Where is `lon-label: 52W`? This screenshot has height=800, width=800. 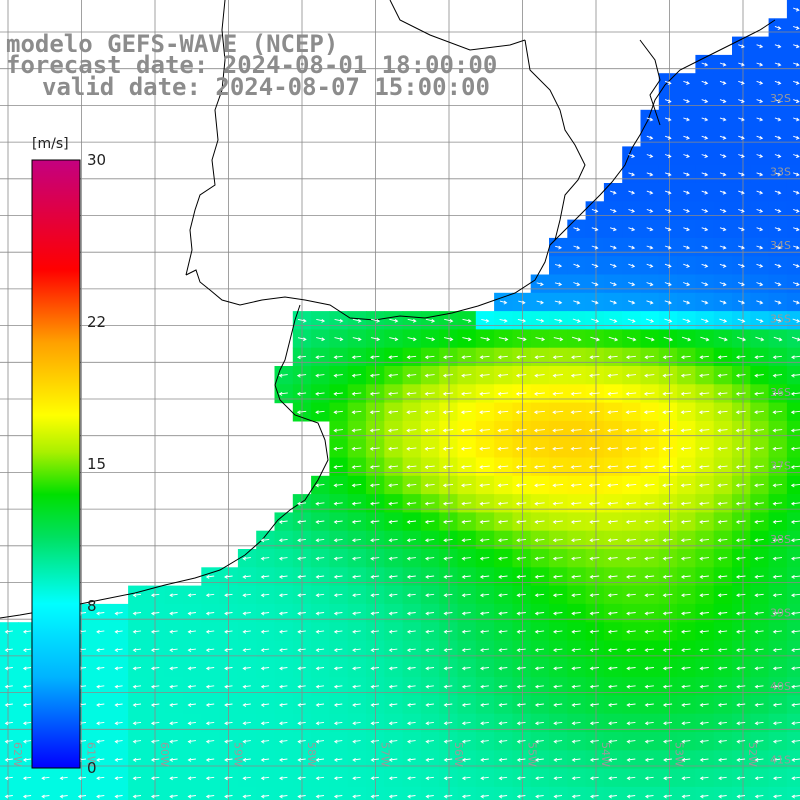
lon-label: 52W is located at coordinates (752, 754).